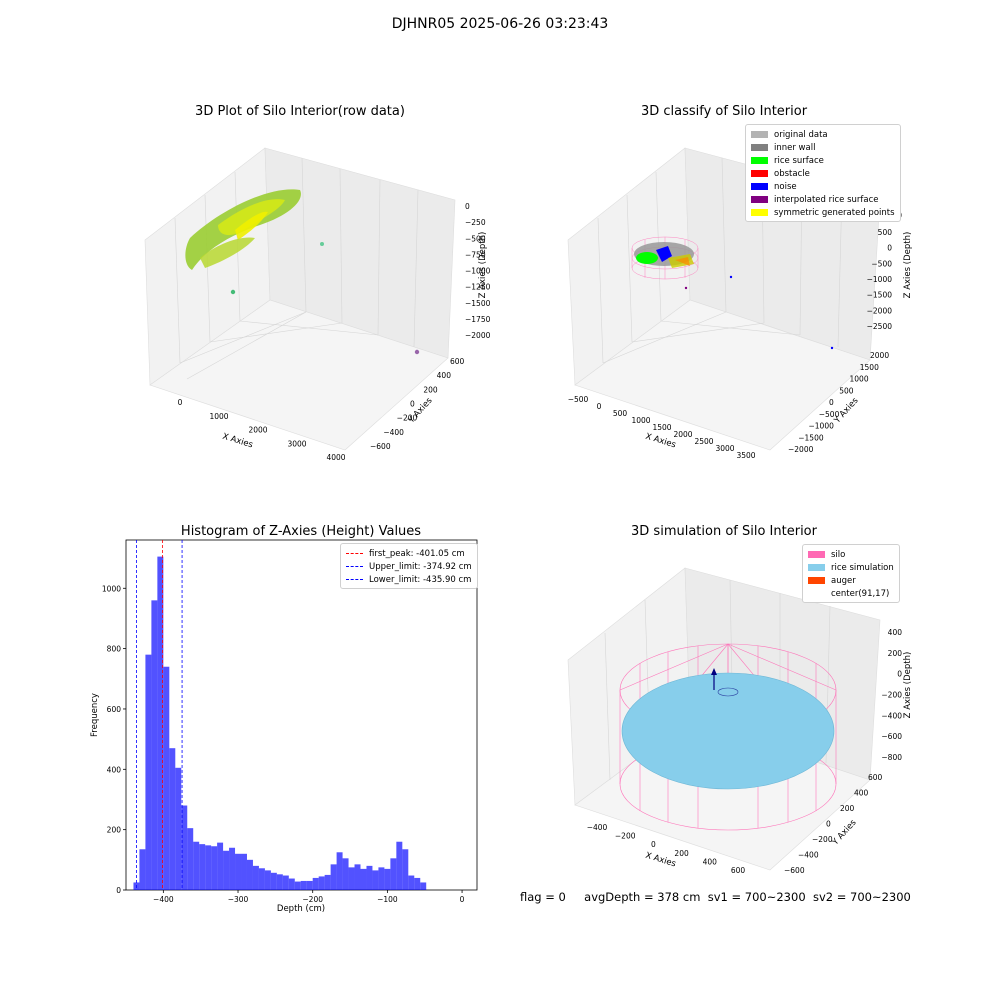  Describe the element at coordinates (822, 426) in the screenshot. I see `classify-y-tick: −1000` at that location.